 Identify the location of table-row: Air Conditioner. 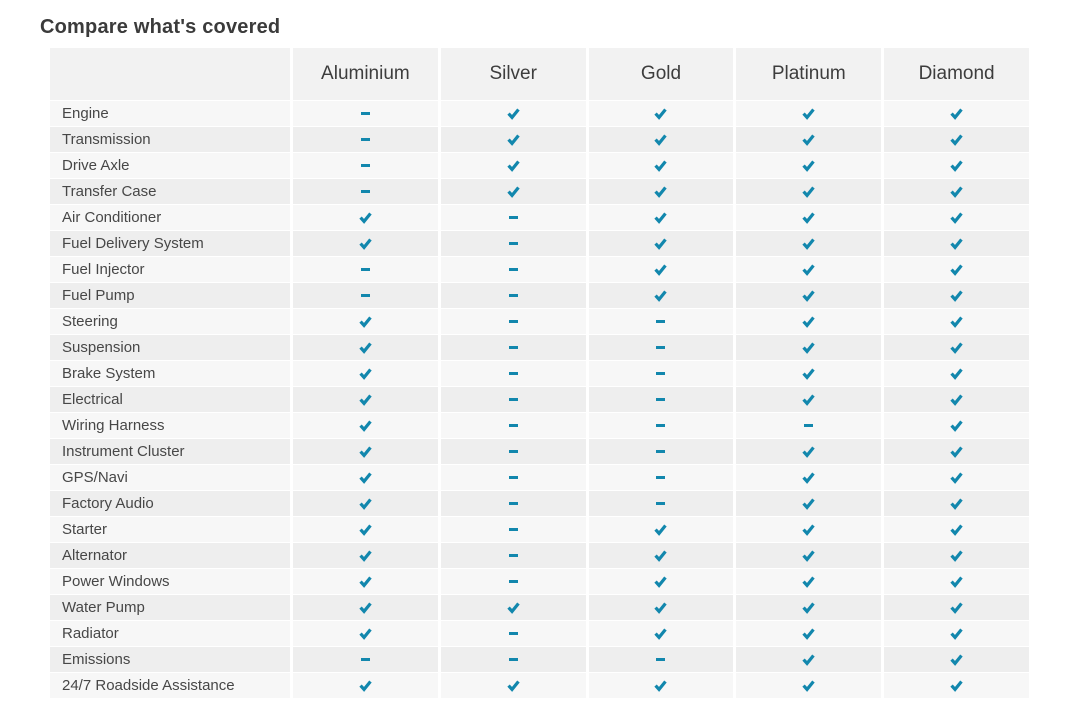
(539, 217).